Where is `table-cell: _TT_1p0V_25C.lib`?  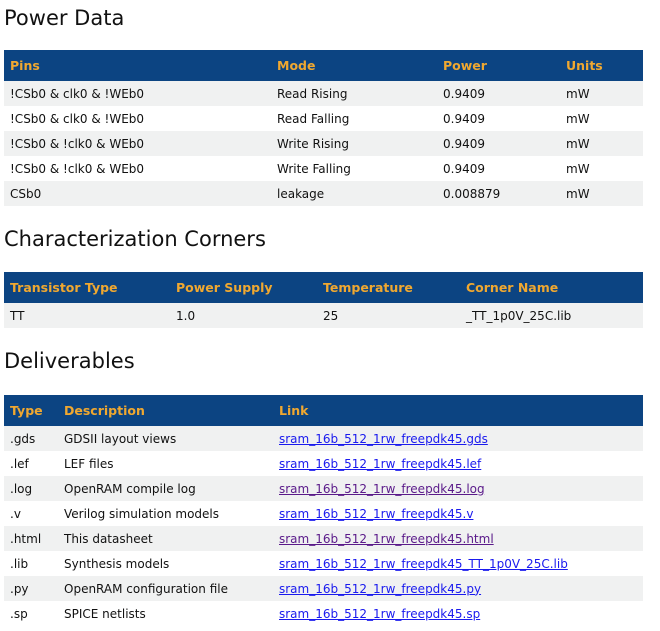 table-cell: _TT_1p0V_25C.lib is located at coordinates (551, 315).